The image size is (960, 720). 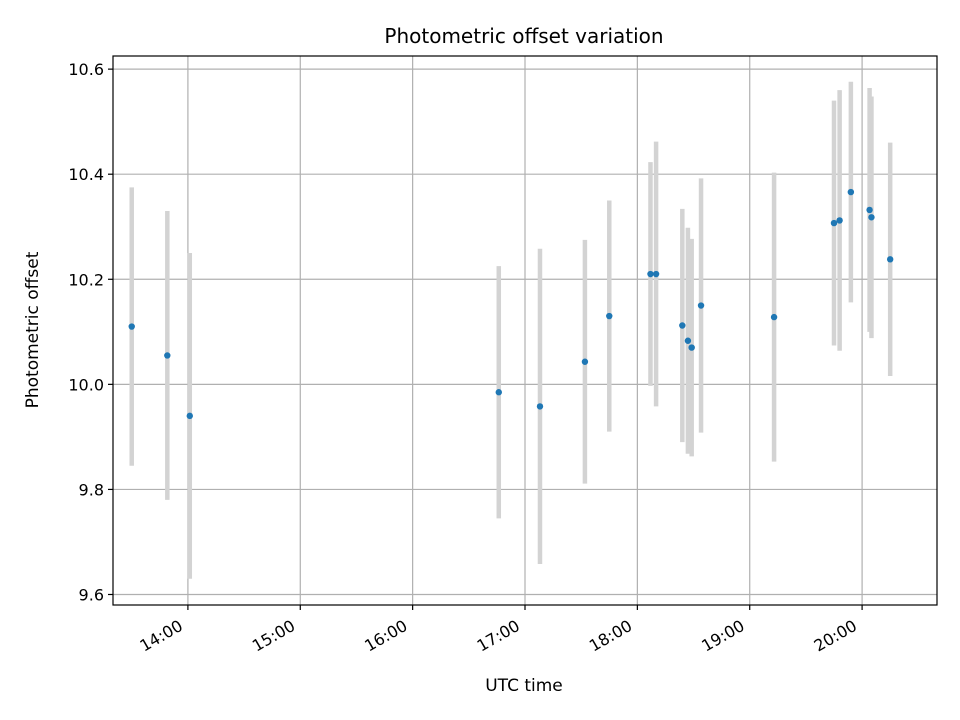 What do you see at coordinates (90, 332) in the screenshot?
I see `y-ticks: 9.6 9.8 10.0 10.2 10.4 10.6` at bounding box center [90, 332].